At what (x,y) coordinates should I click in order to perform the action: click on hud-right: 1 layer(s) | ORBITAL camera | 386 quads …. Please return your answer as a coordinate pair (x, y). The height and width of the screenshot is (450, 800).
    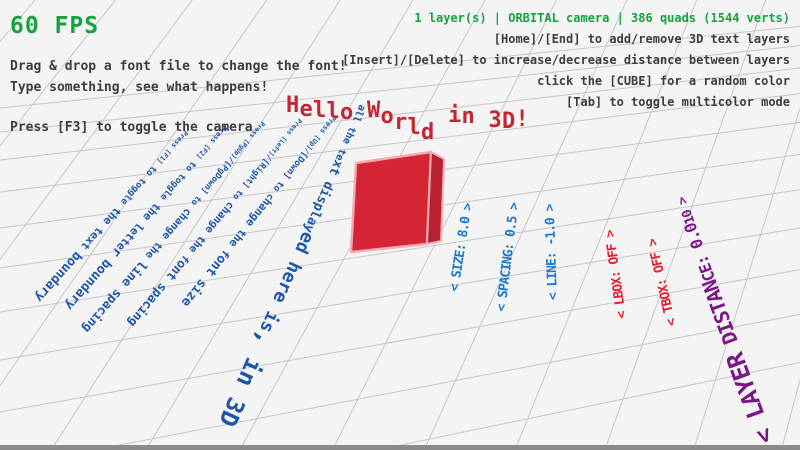
    Looking at the image, I should click on (566, 60).